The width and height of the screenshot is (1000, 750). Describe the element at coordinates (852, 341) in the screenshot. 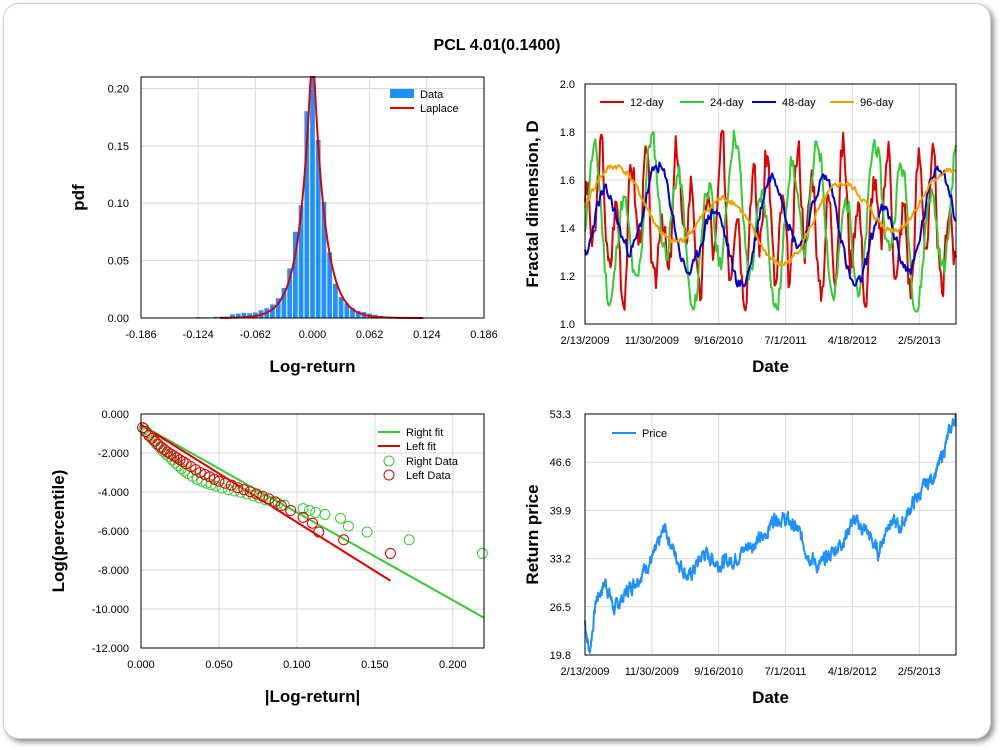

I see `fractal-x-tick: 4/18/2012` at that location.